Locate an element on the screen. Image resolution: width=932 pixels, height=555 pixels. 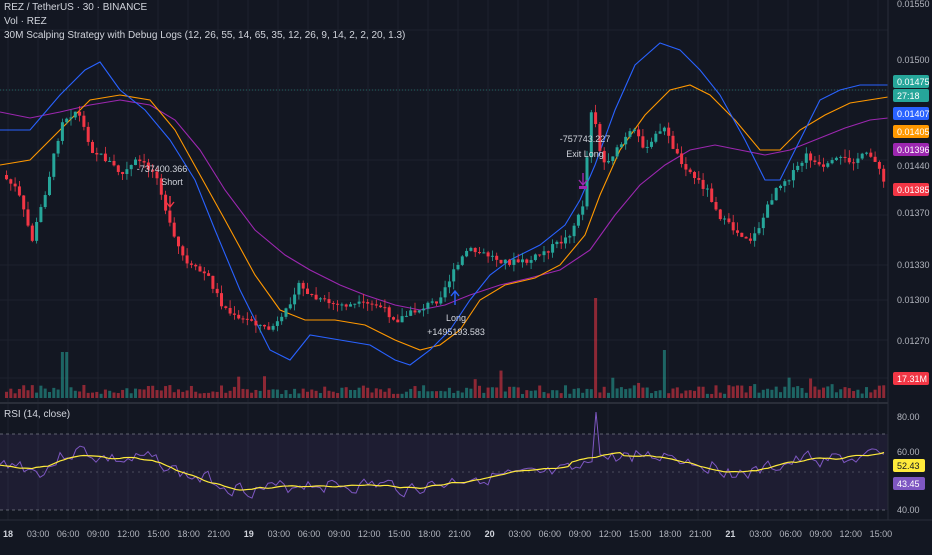
time-axis-label: 06:00 is located at coordinates (550, 534).